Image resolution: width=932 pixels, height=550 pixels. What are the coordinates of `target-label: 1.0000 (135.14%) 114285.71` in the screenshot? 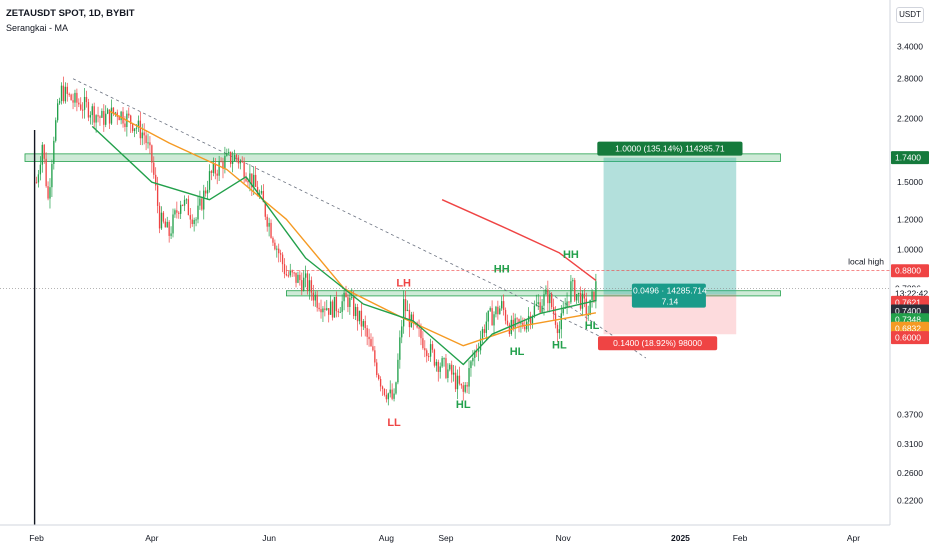 It's located at (670, 148).